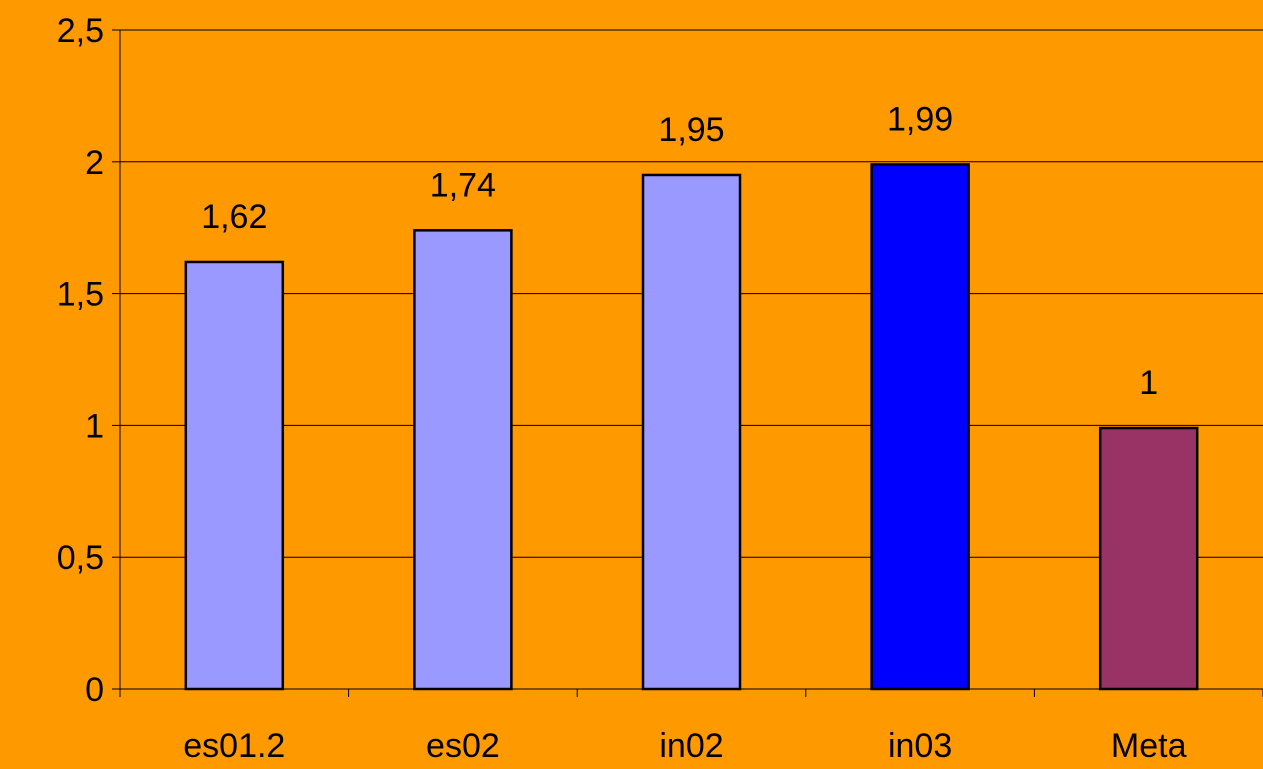 The height and width of the screenshot is (769, 1263). I want to click on bar-in03, so click(920, 427).